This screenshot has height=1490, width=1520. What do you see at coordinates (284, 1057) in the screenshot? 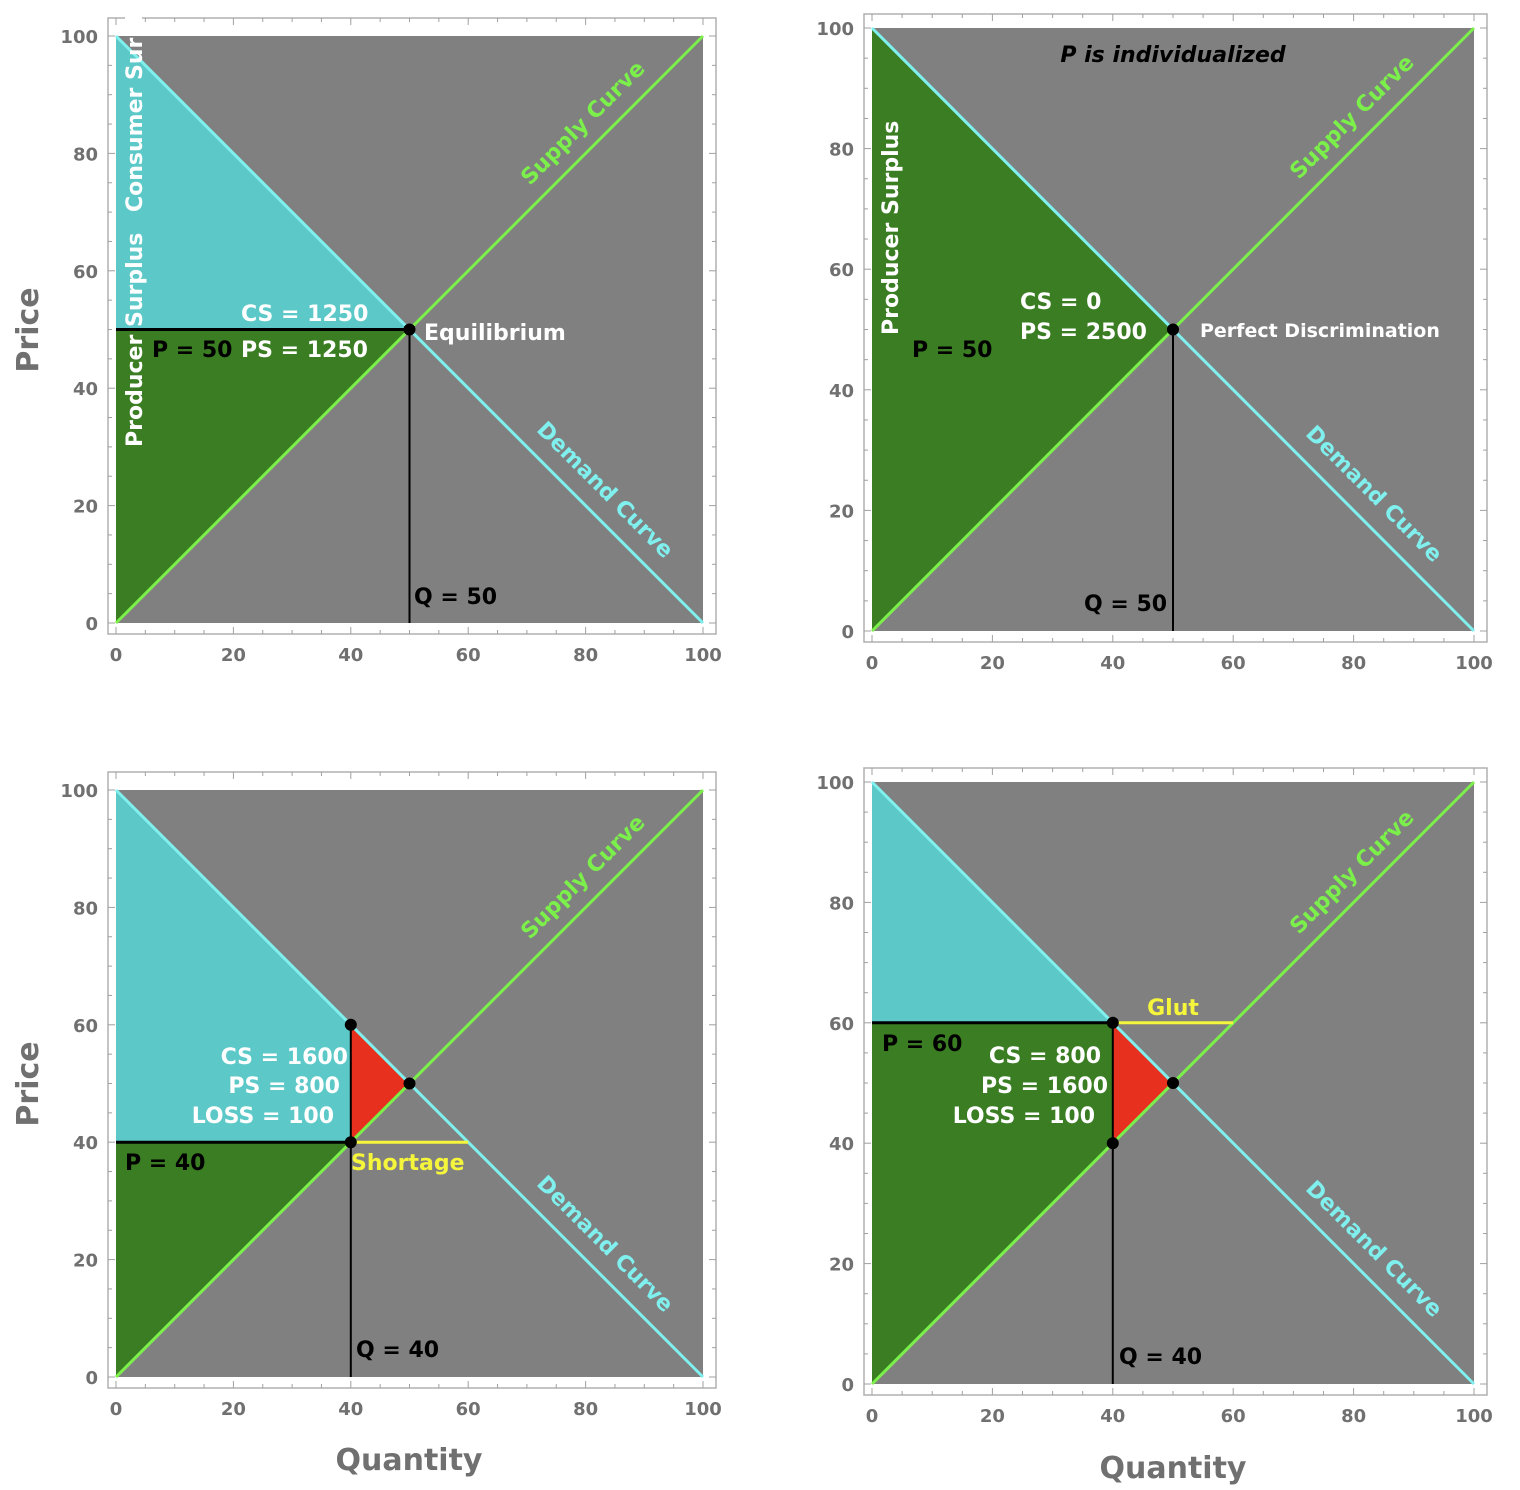
I see `surplus-stat-label: CS = 1600` at bounding box center [284, 1057].